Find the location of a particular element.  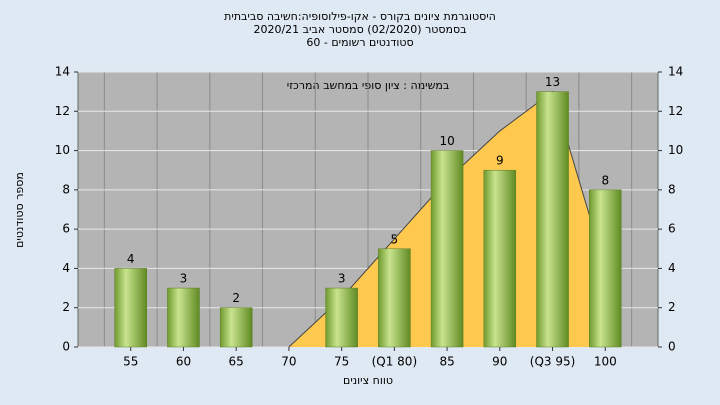

y2-tick-label: 12 is located at coordinates (675, 111).